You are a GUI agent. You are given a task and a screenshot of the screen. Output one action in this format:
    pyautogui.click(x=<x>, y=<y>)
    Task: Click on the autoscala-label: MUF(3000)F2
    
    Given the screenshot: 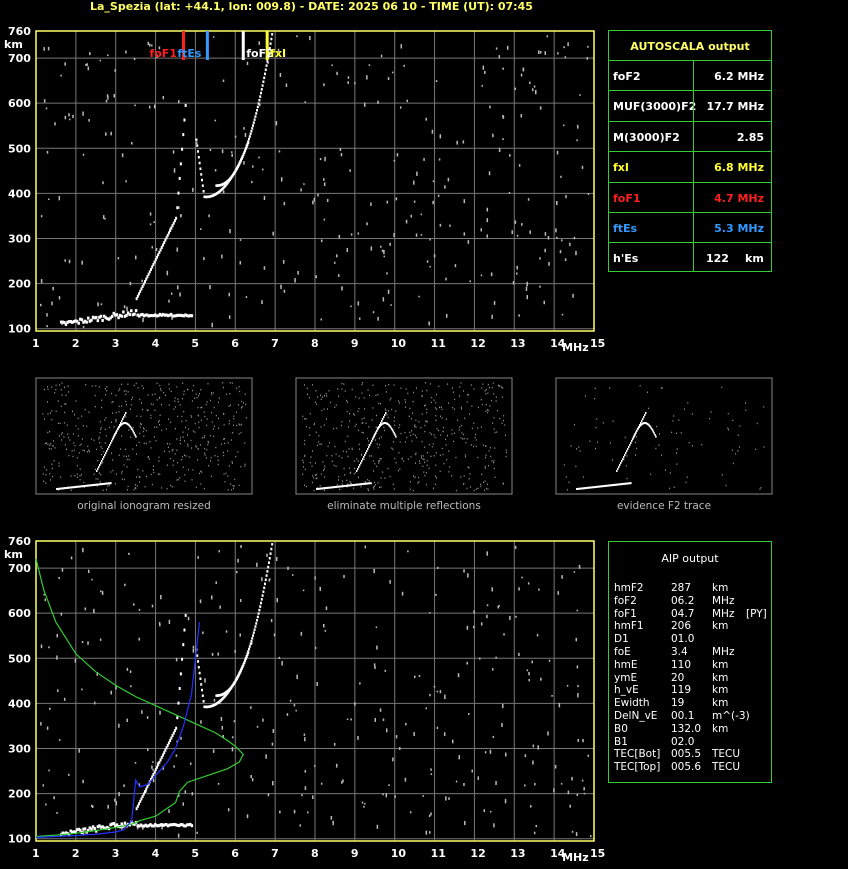 What is the action you would take?
    pyautogui.click(x=655, y=107)
    